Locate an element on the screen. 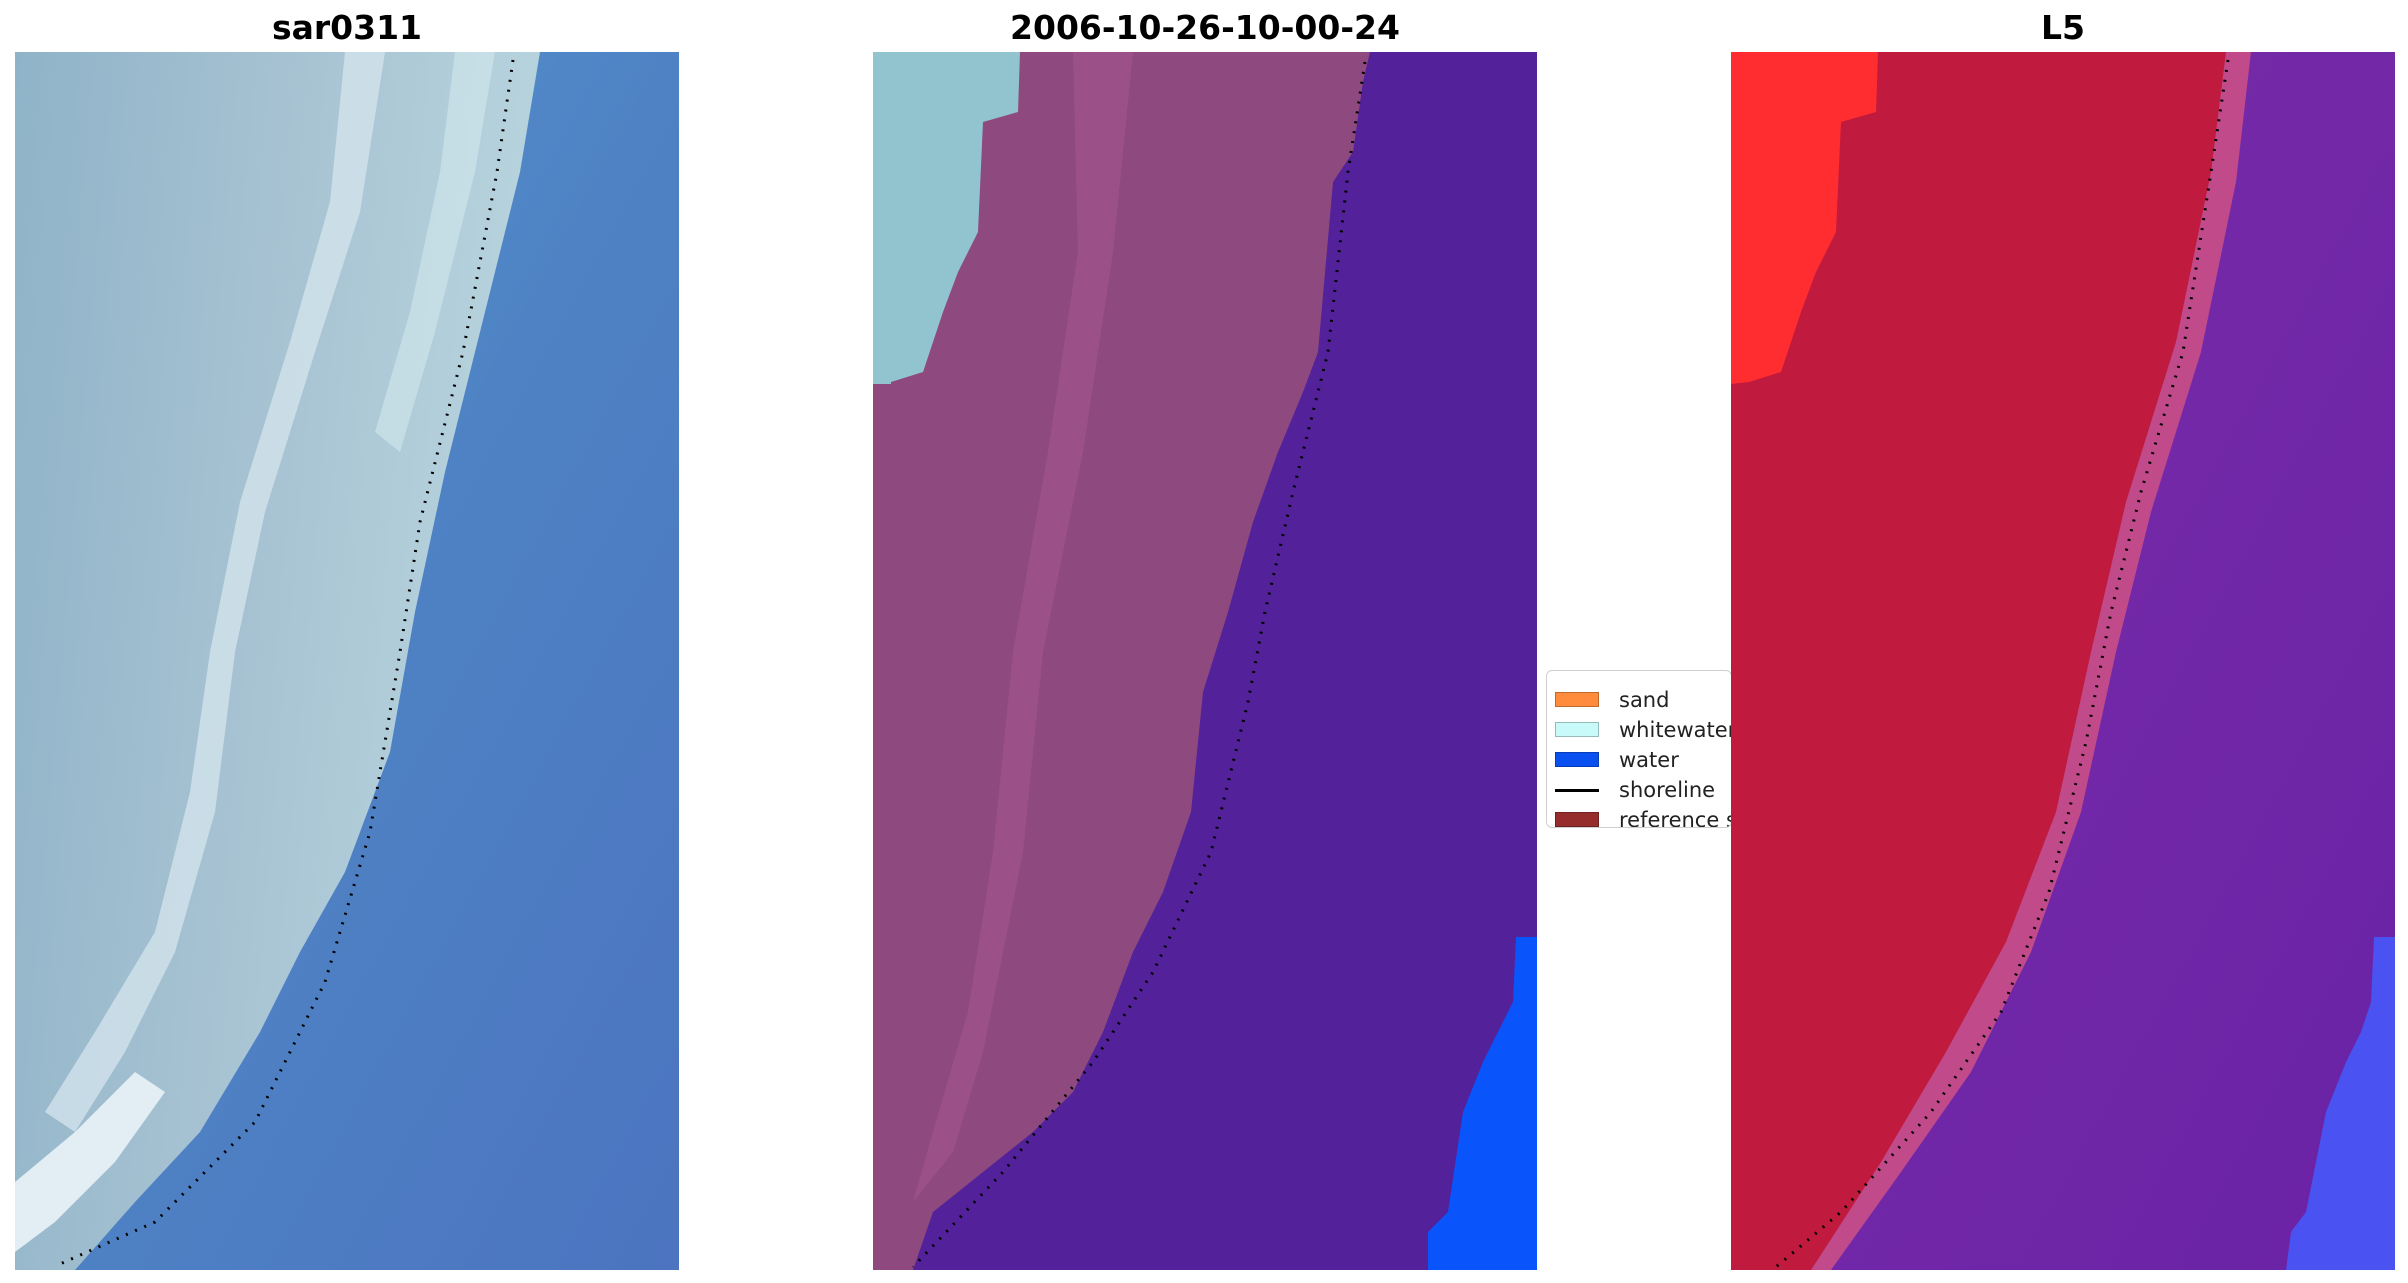 The image size is (2408, 1283). legend-line-shoreline is located at coordinates (1577, 790).